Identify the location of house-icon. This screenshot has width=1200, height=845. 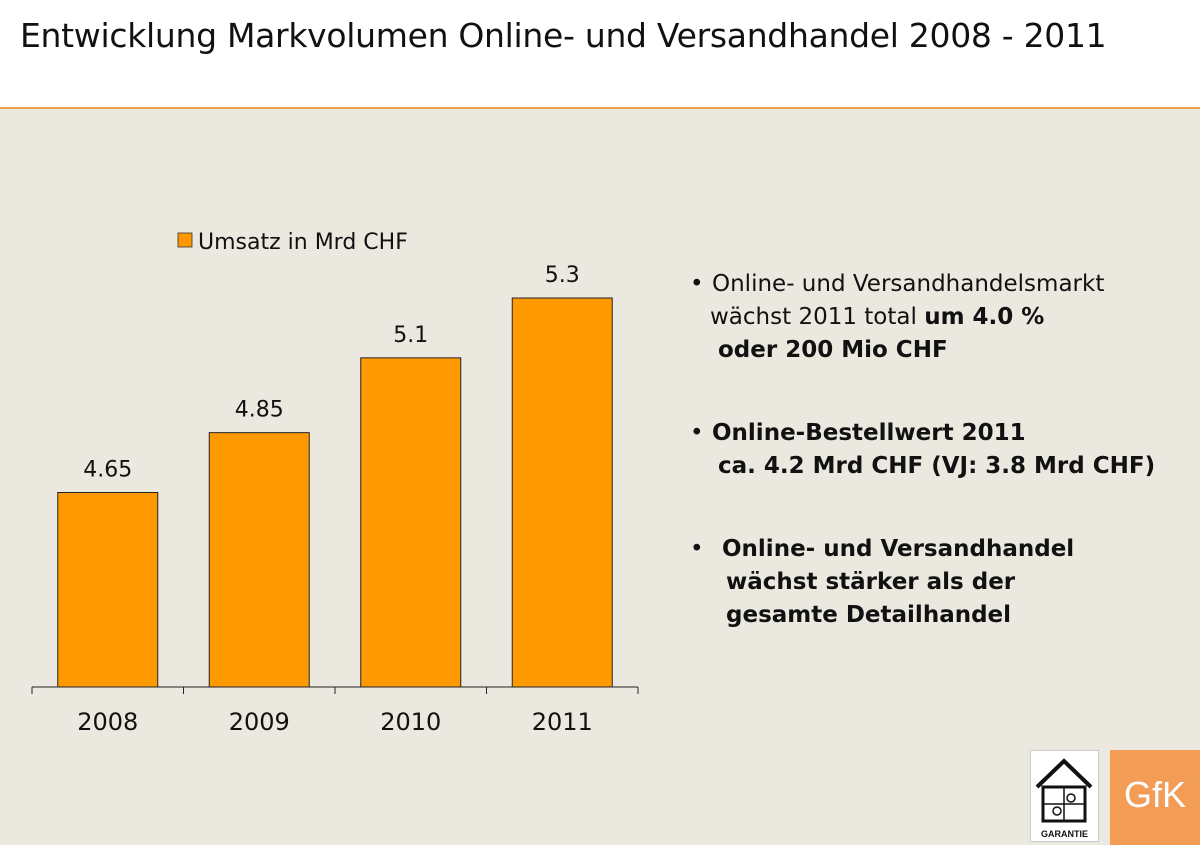
(1064, 790).